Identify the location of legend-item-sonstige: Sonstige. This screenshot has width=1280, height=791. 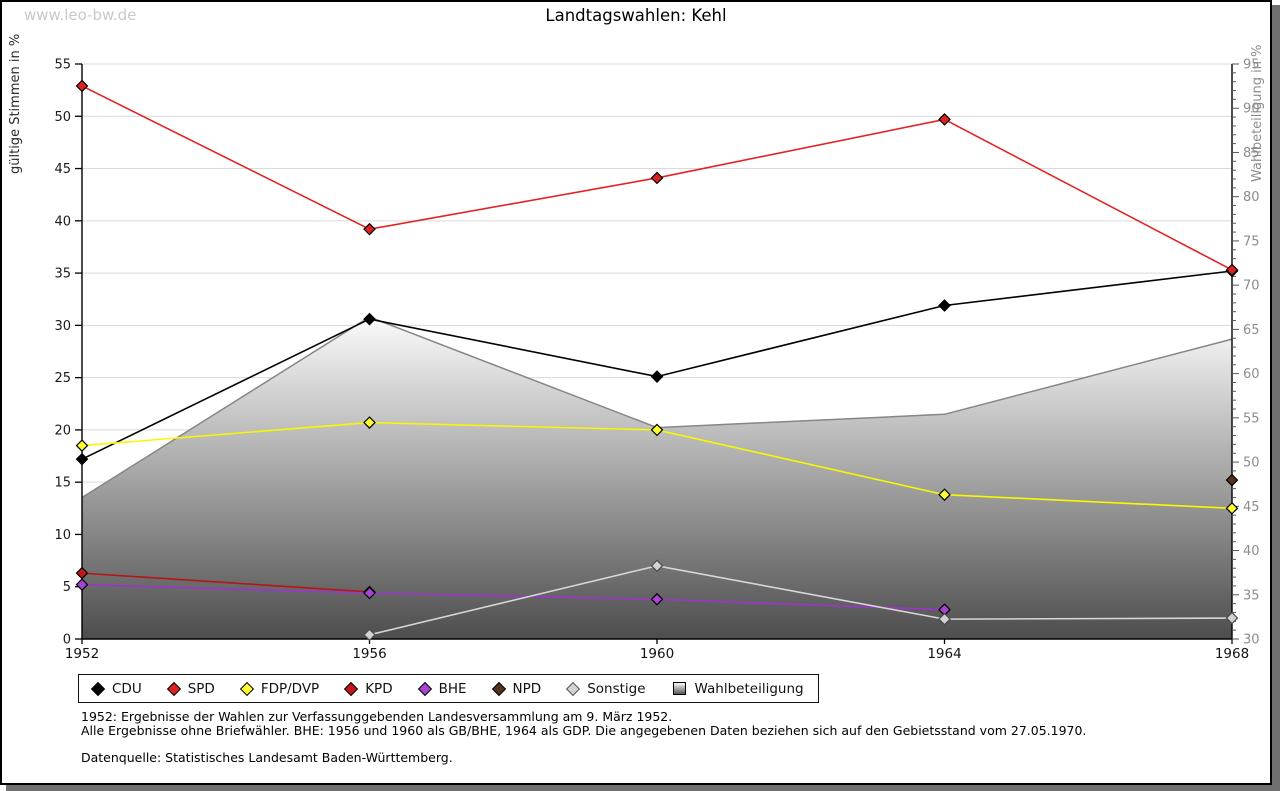
(606, 688).